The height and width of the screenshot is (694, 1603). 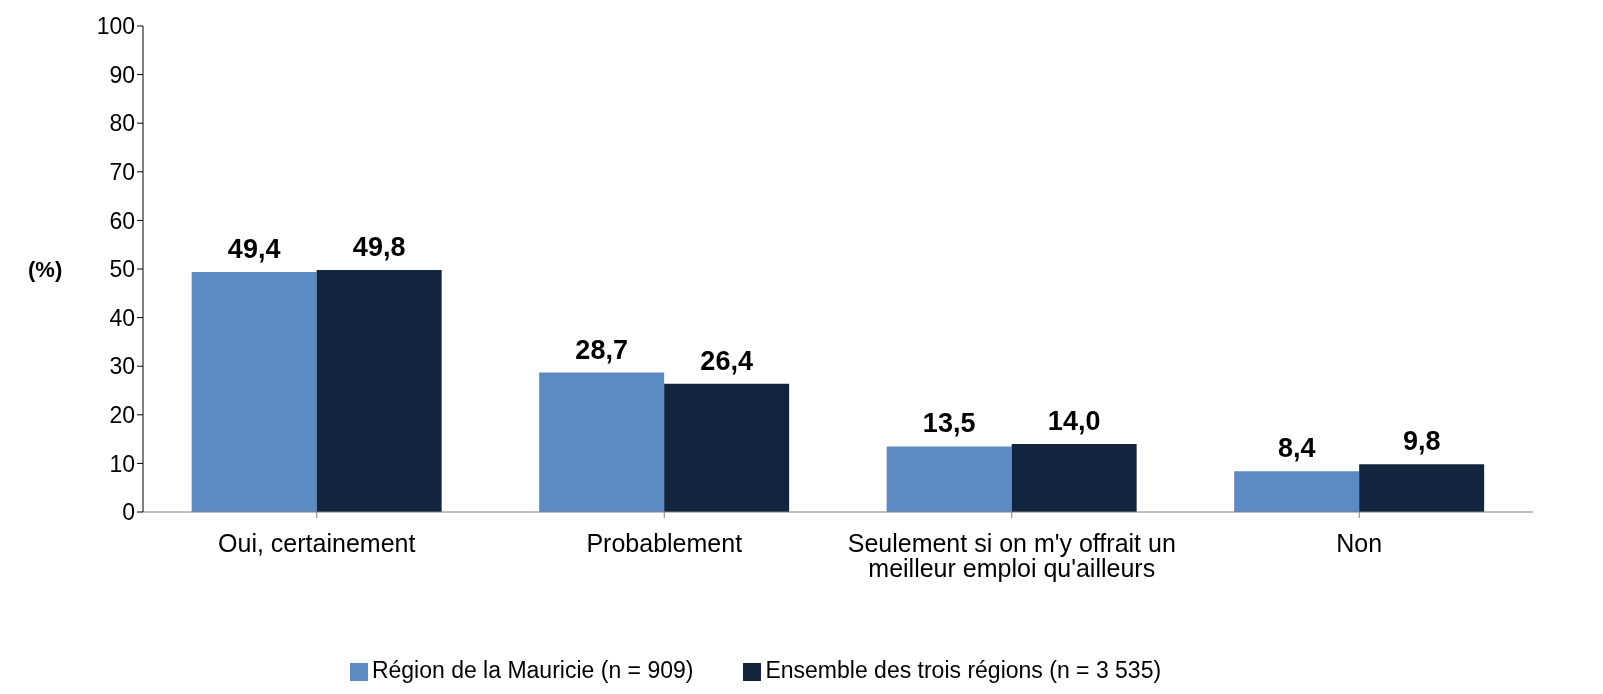 I want to click on y-tick-label: 60, so click(x=122, y=220).